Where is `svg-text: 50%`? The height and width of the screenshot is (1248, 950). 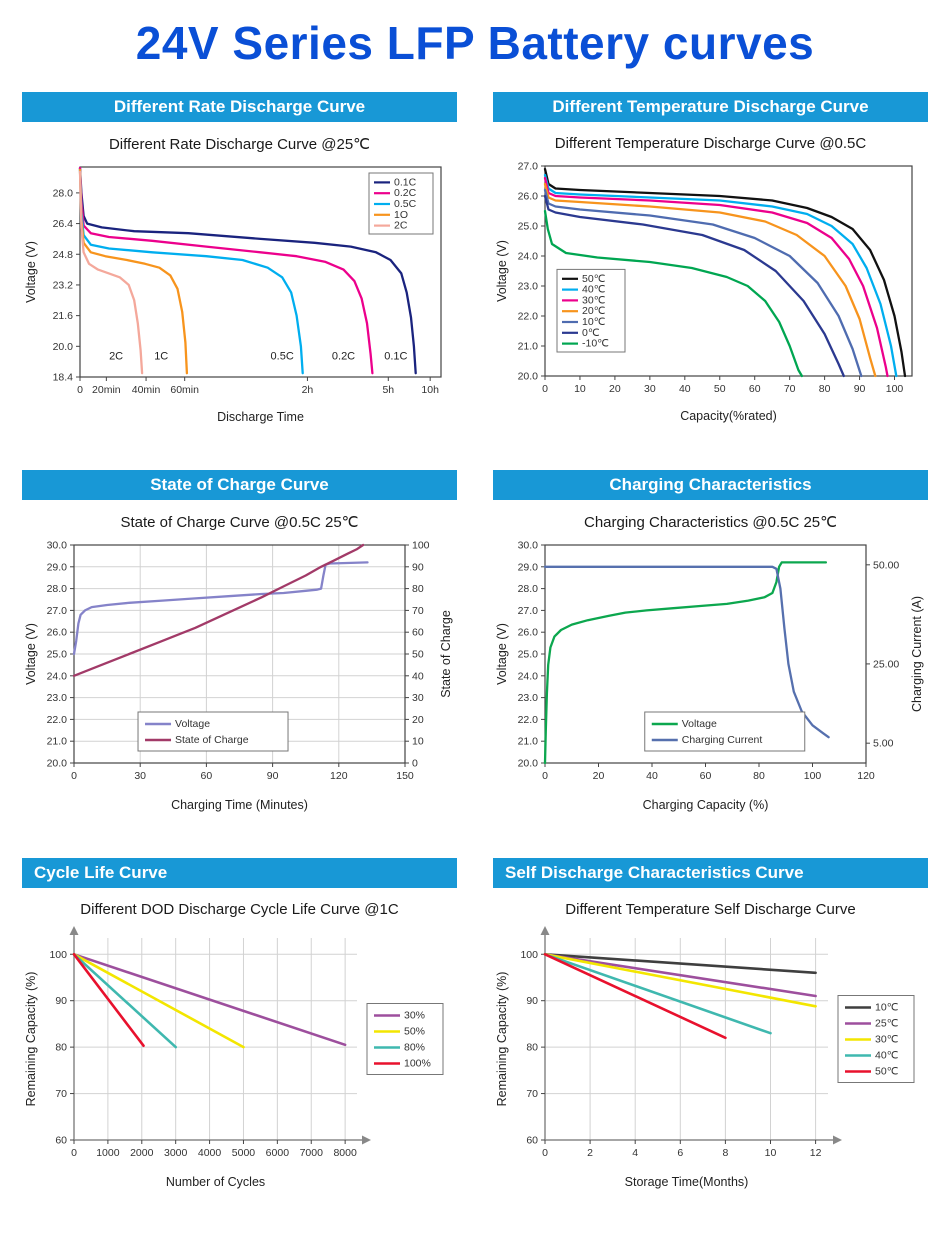
svg-text: 50% is located at coordinates (414, 1032).